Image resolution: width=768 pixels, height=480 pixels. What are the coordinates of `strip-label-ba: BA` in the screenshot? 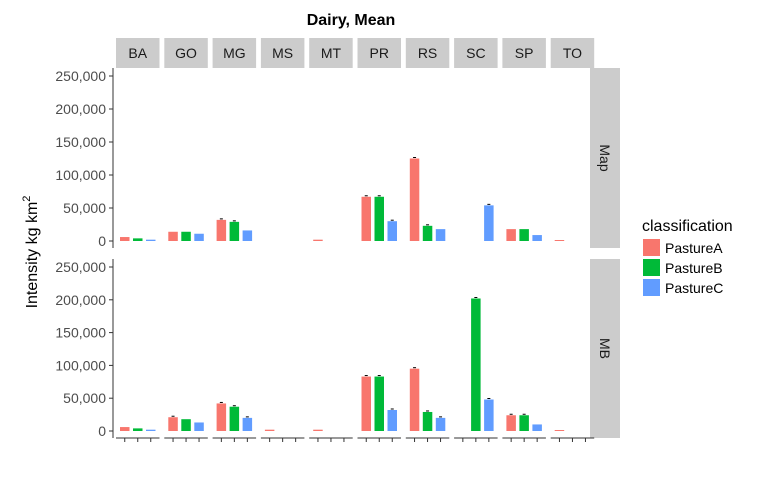 It's located at (137, 53).